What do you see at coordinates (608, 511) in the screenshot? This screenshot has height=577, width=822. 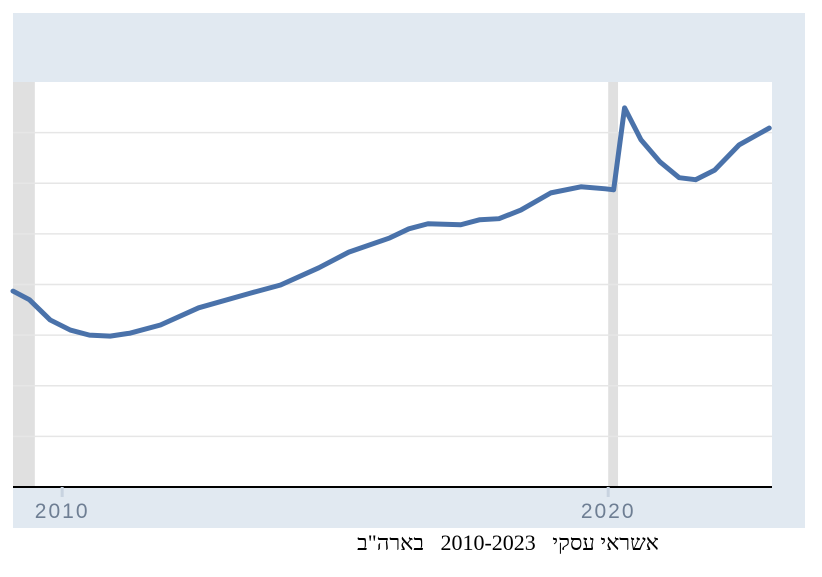 I see `x-tick-label: 2020` at bounding box center [608, 511].